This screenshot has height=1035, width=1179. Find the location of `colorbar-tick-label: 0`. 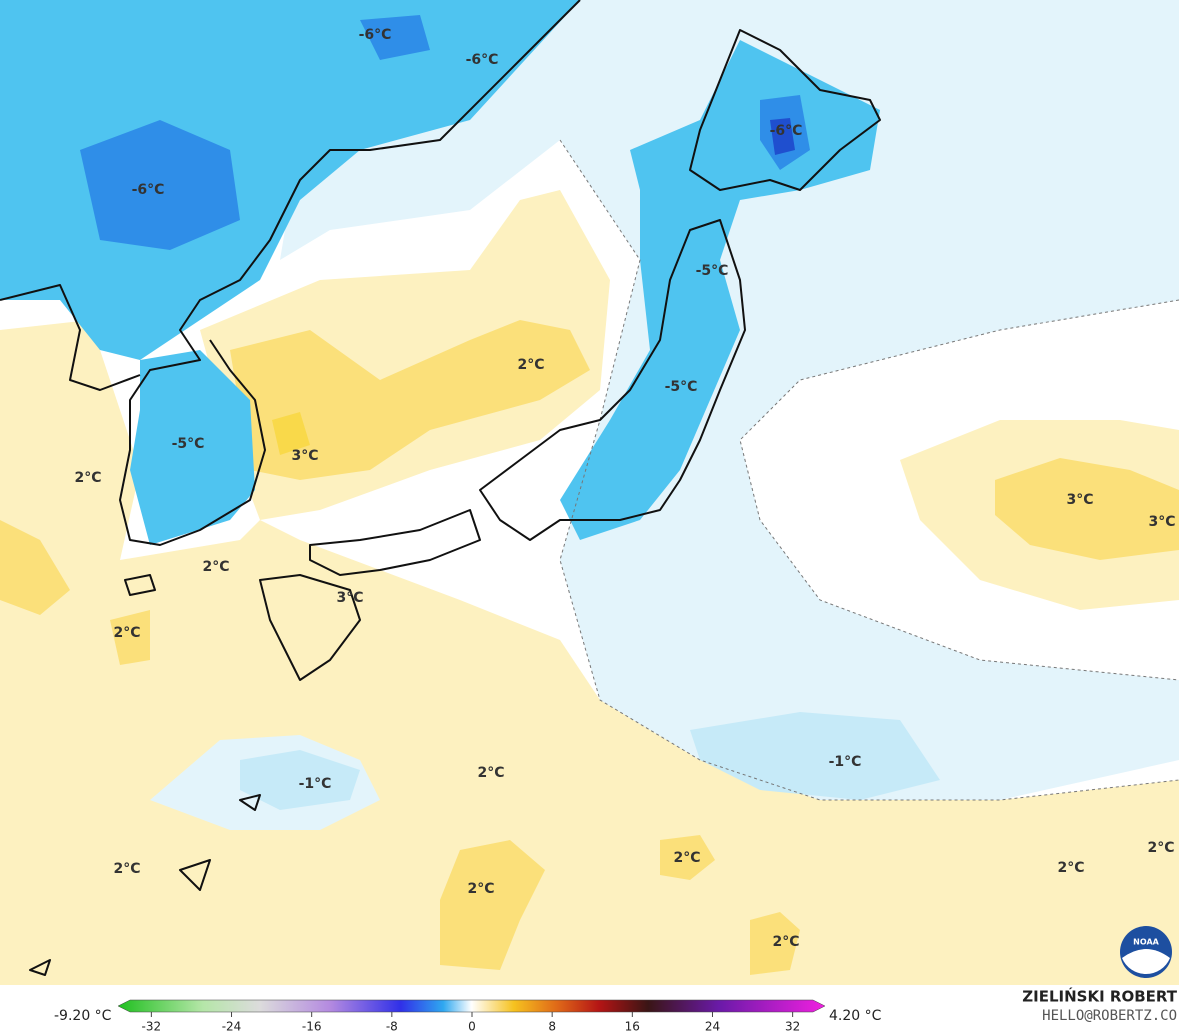

colorbar-tick-label: 0 is located at coordinates (472, 1027).